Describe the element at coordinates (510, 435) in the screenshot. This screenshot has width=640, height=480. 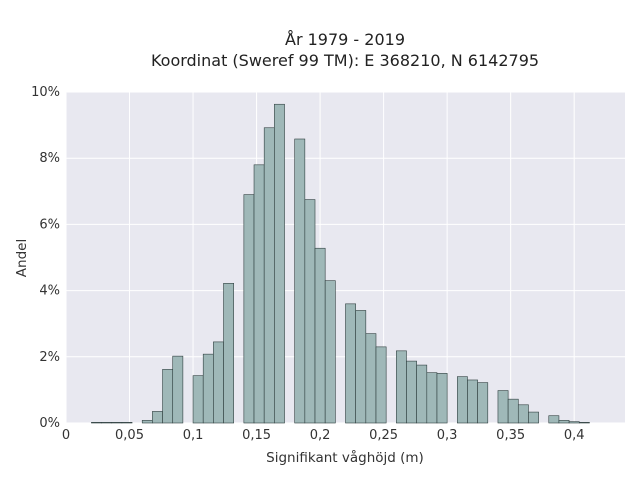
I see `x-tick-label: 0,35` at that location.